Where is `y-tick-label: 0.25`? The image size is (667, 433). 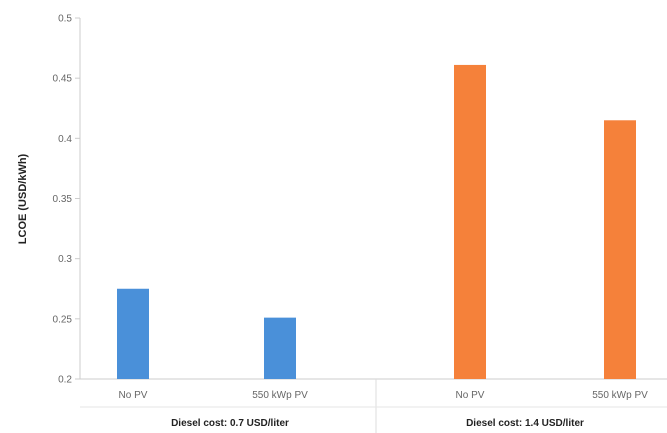
y-tick-label: 0.25 is located at coordinates (63, 319).